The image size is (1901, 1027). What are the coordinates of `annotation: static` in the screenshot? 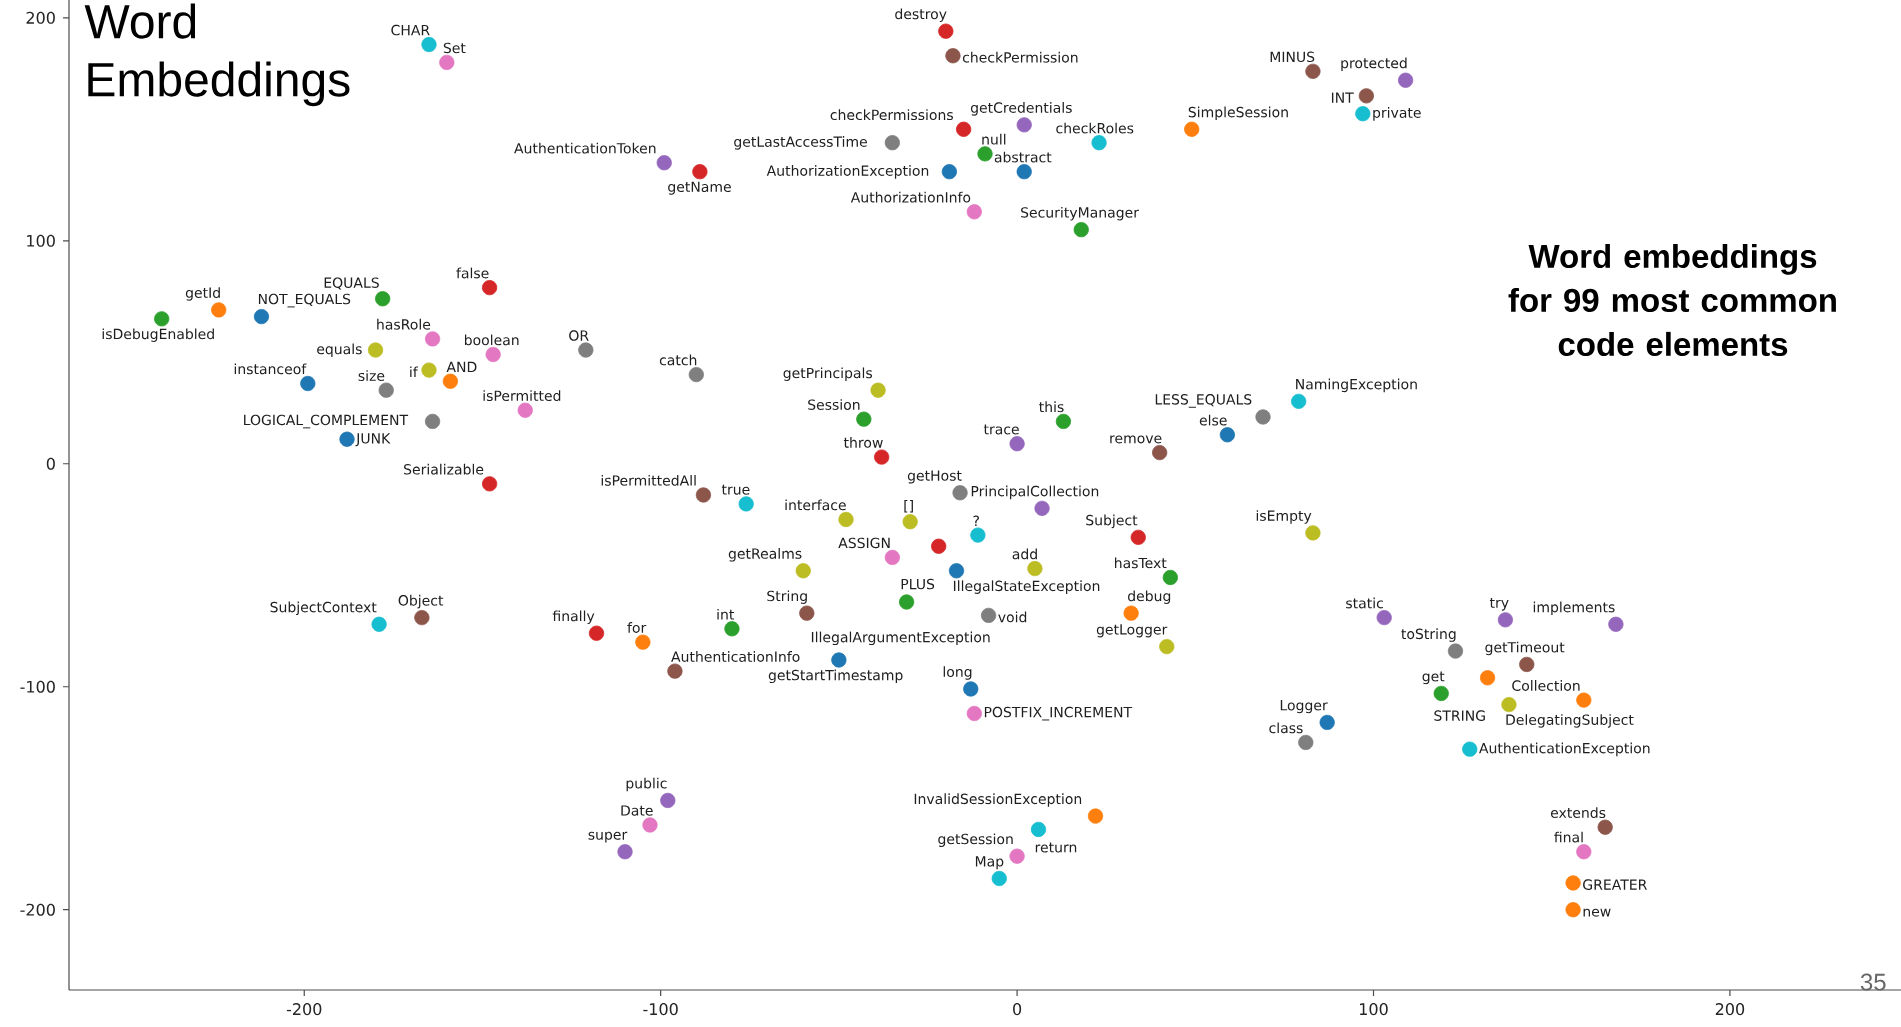 It's located at (1364, 603).